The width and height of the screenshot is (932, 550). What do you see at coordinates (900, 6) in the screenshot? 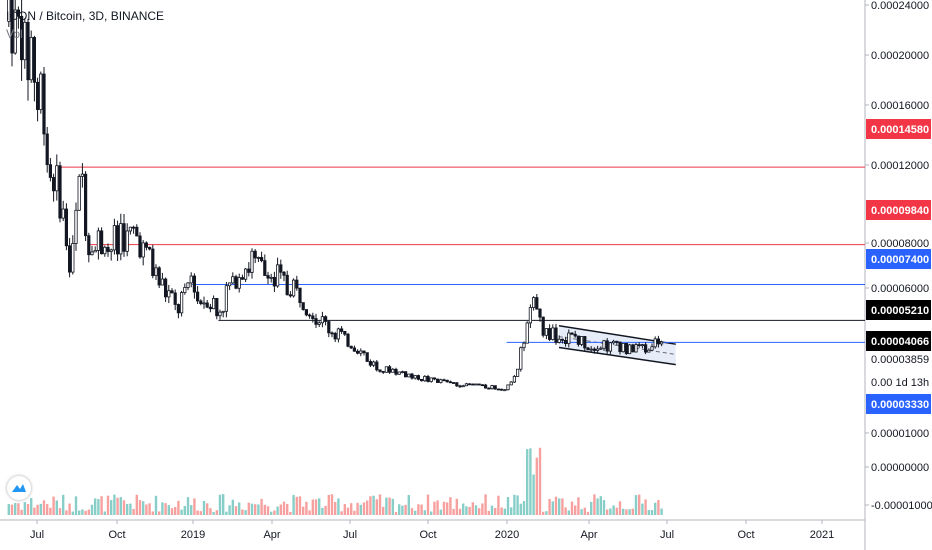
I see `y-tick-label: 0.00024000` at bounding box center [900, 6].